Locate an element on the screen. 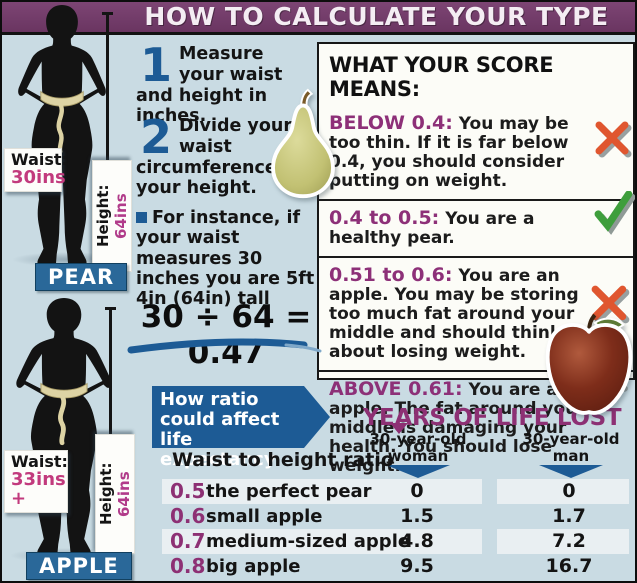 The image size is (637, 583). score-panel-title: WHAT YOUR SCORE MEANS: is located at coordinates (441, 77).